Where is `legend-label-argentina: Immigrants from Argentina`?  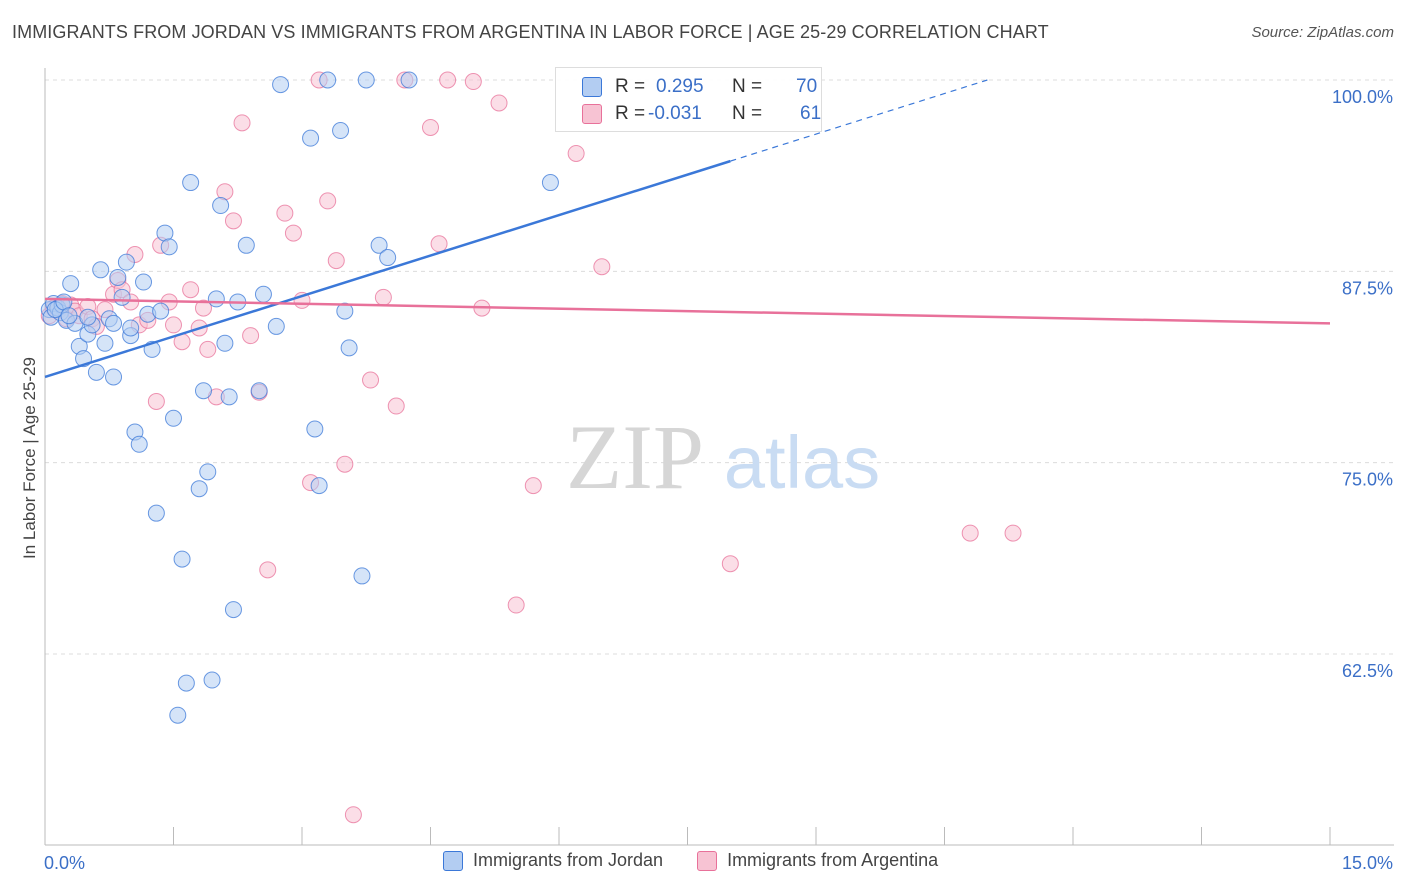 legend-label-argentina: Immigrants from Argentina is located at coordinates (833, 860).